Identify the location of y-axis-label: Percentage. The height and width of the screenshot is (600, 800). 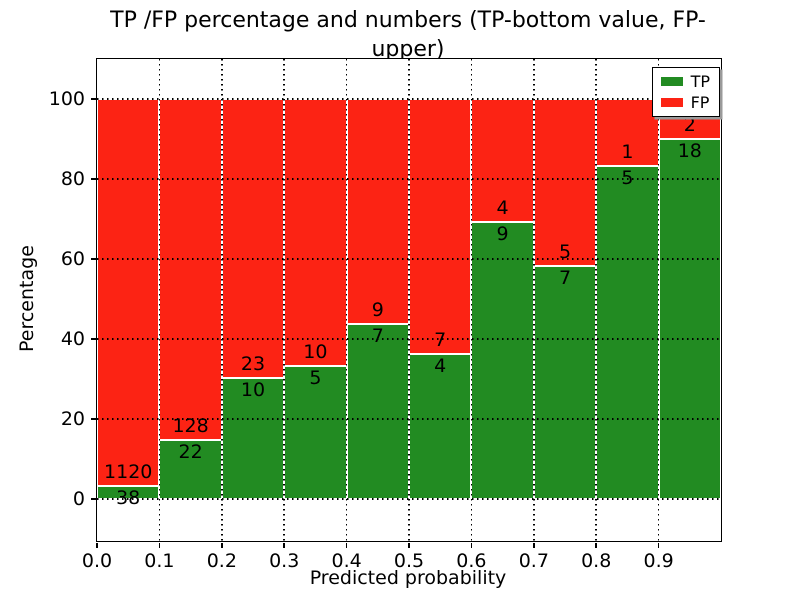
(27, 299).